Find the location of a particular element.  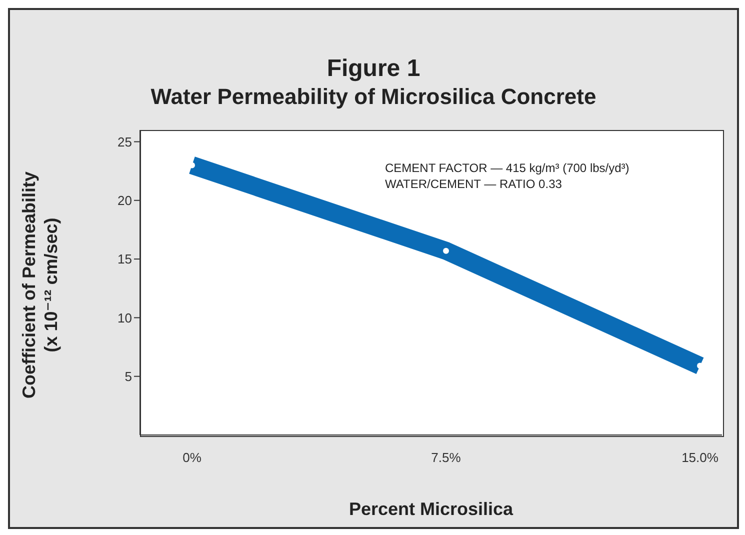

y-tick-label: 15 is located at coordinates (125, 259).